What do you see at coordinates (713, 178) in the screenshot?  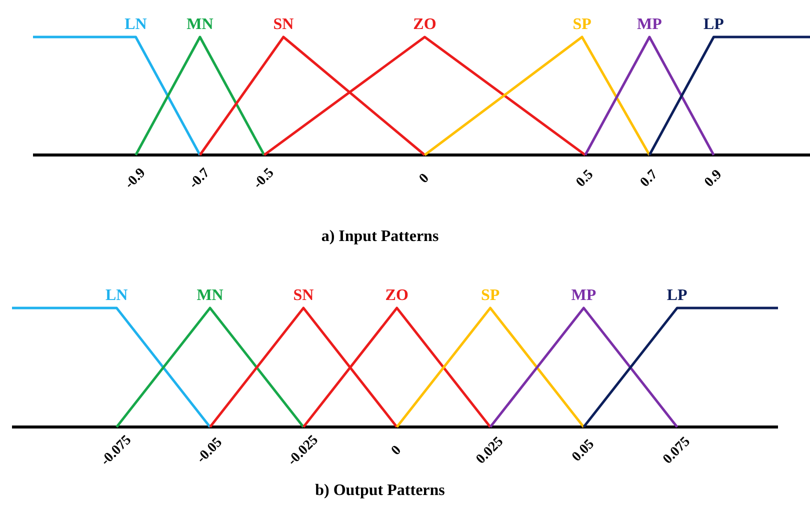 I see `x-tick-label: 0.9` at bounding box center [713, 178].